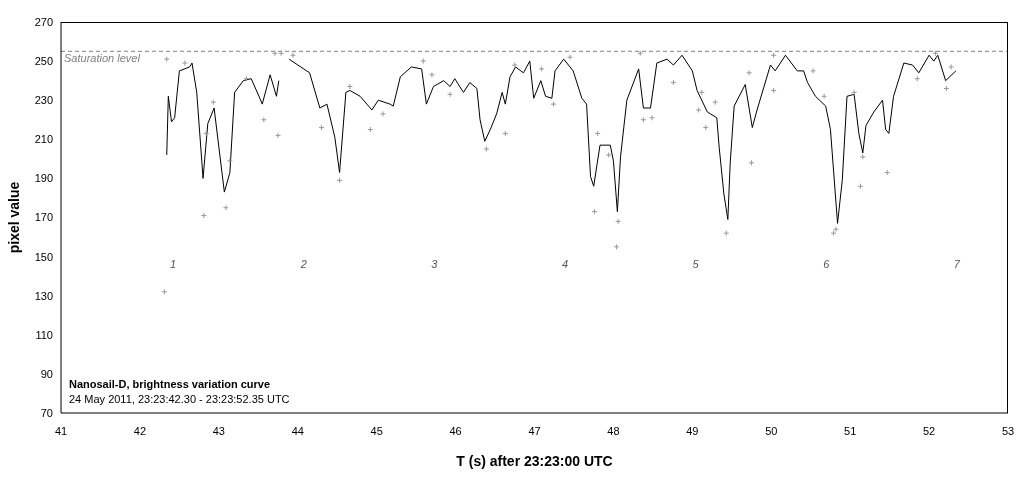 The image size is (1030, 480). I want to click on annotation: 4, so click(565, 264).